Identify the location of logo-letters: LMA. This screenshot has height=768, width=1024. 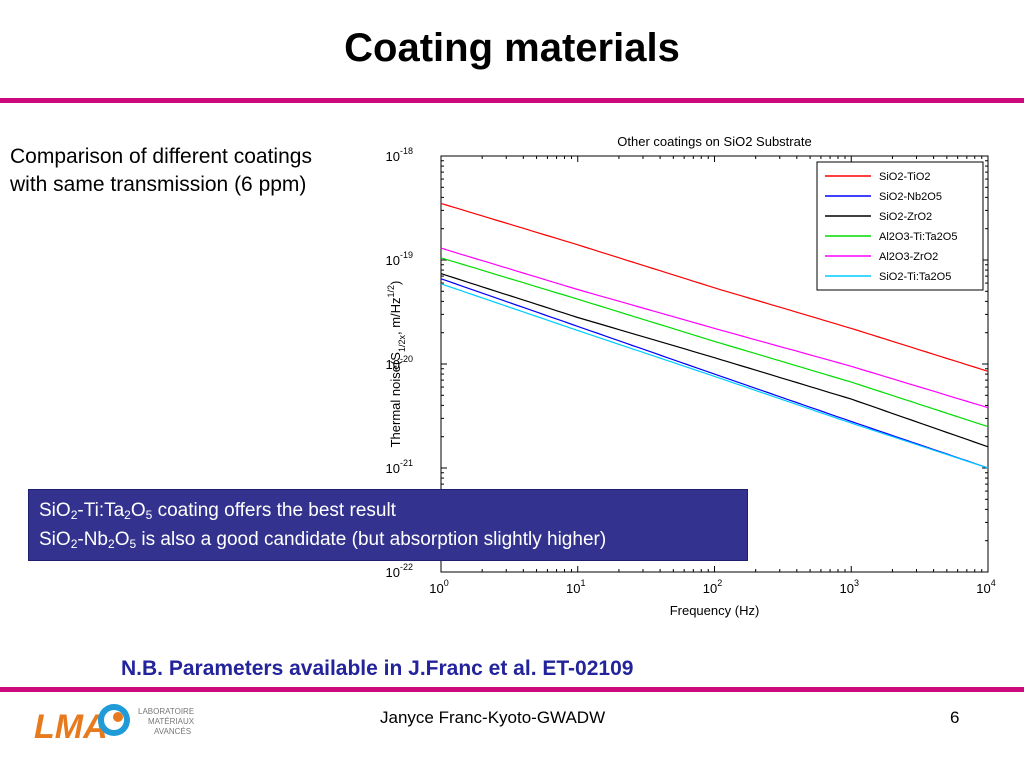
(71, 727).